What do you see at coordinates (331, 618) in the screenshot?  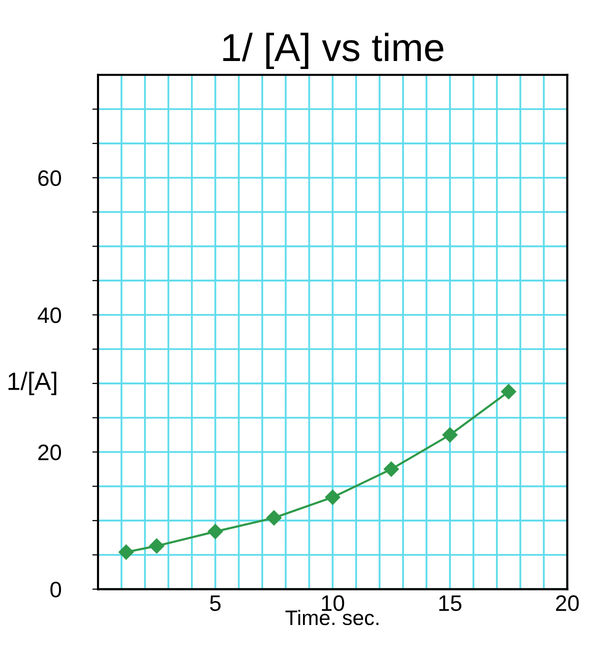 I see `x-axis-title: Time. sec.` at bounding box center [331, 618].